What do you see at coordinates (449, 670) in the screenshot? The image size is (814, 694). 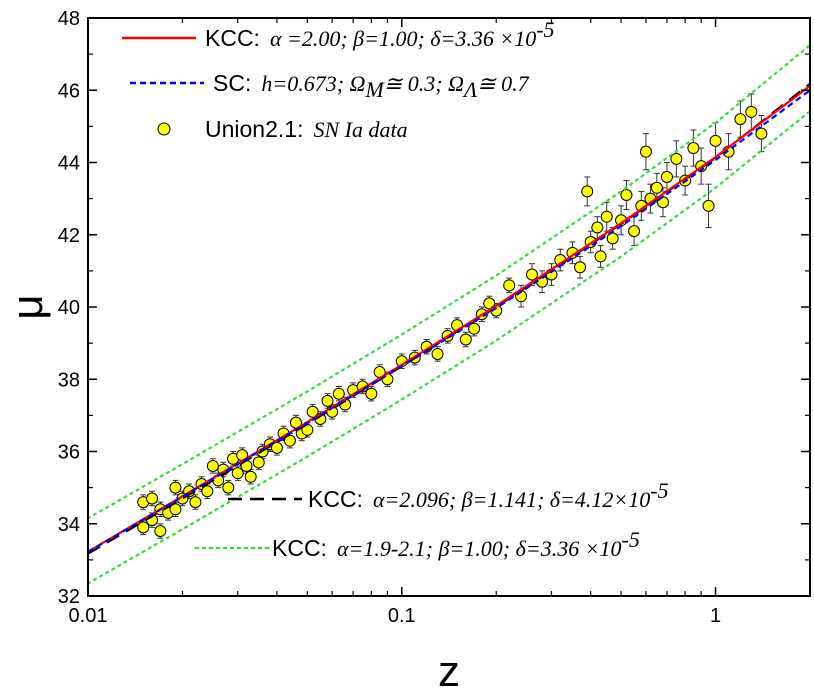 I see `x-axis-title: z` at bounding box center [449, 670].